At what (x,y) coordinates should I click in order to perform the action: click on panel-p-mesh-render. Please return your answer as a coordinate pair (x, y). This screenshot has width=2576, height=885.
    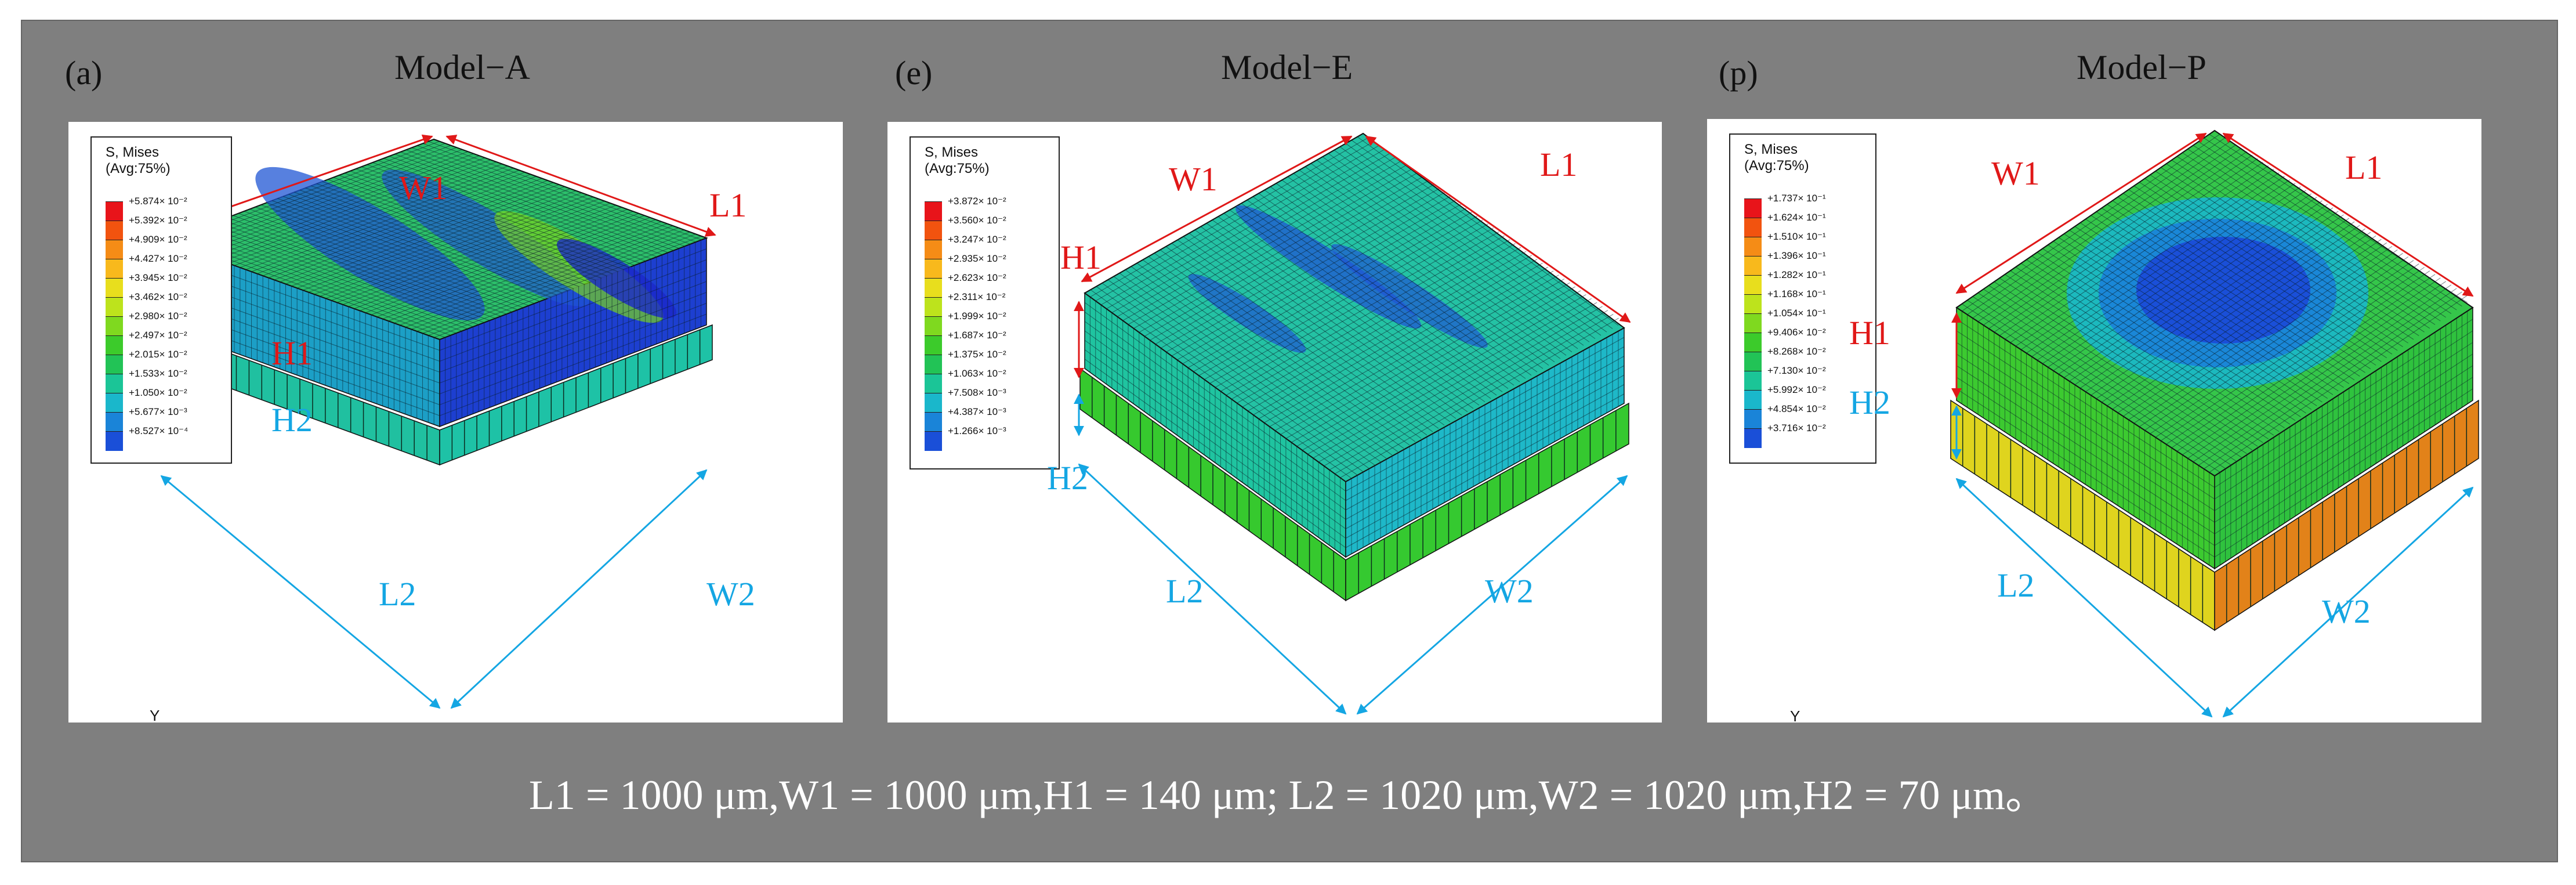
    Looking at the image, I should click on (2214, 423).